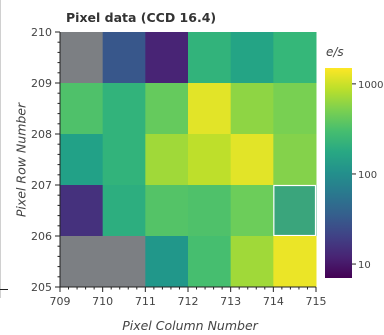 Image resolution: width=384 pixels, height=335 pixels. What do you see at coordinates (230, 301) in the screenshot?
I see `x-tick-label: 713` at bounding box center [230, 301].